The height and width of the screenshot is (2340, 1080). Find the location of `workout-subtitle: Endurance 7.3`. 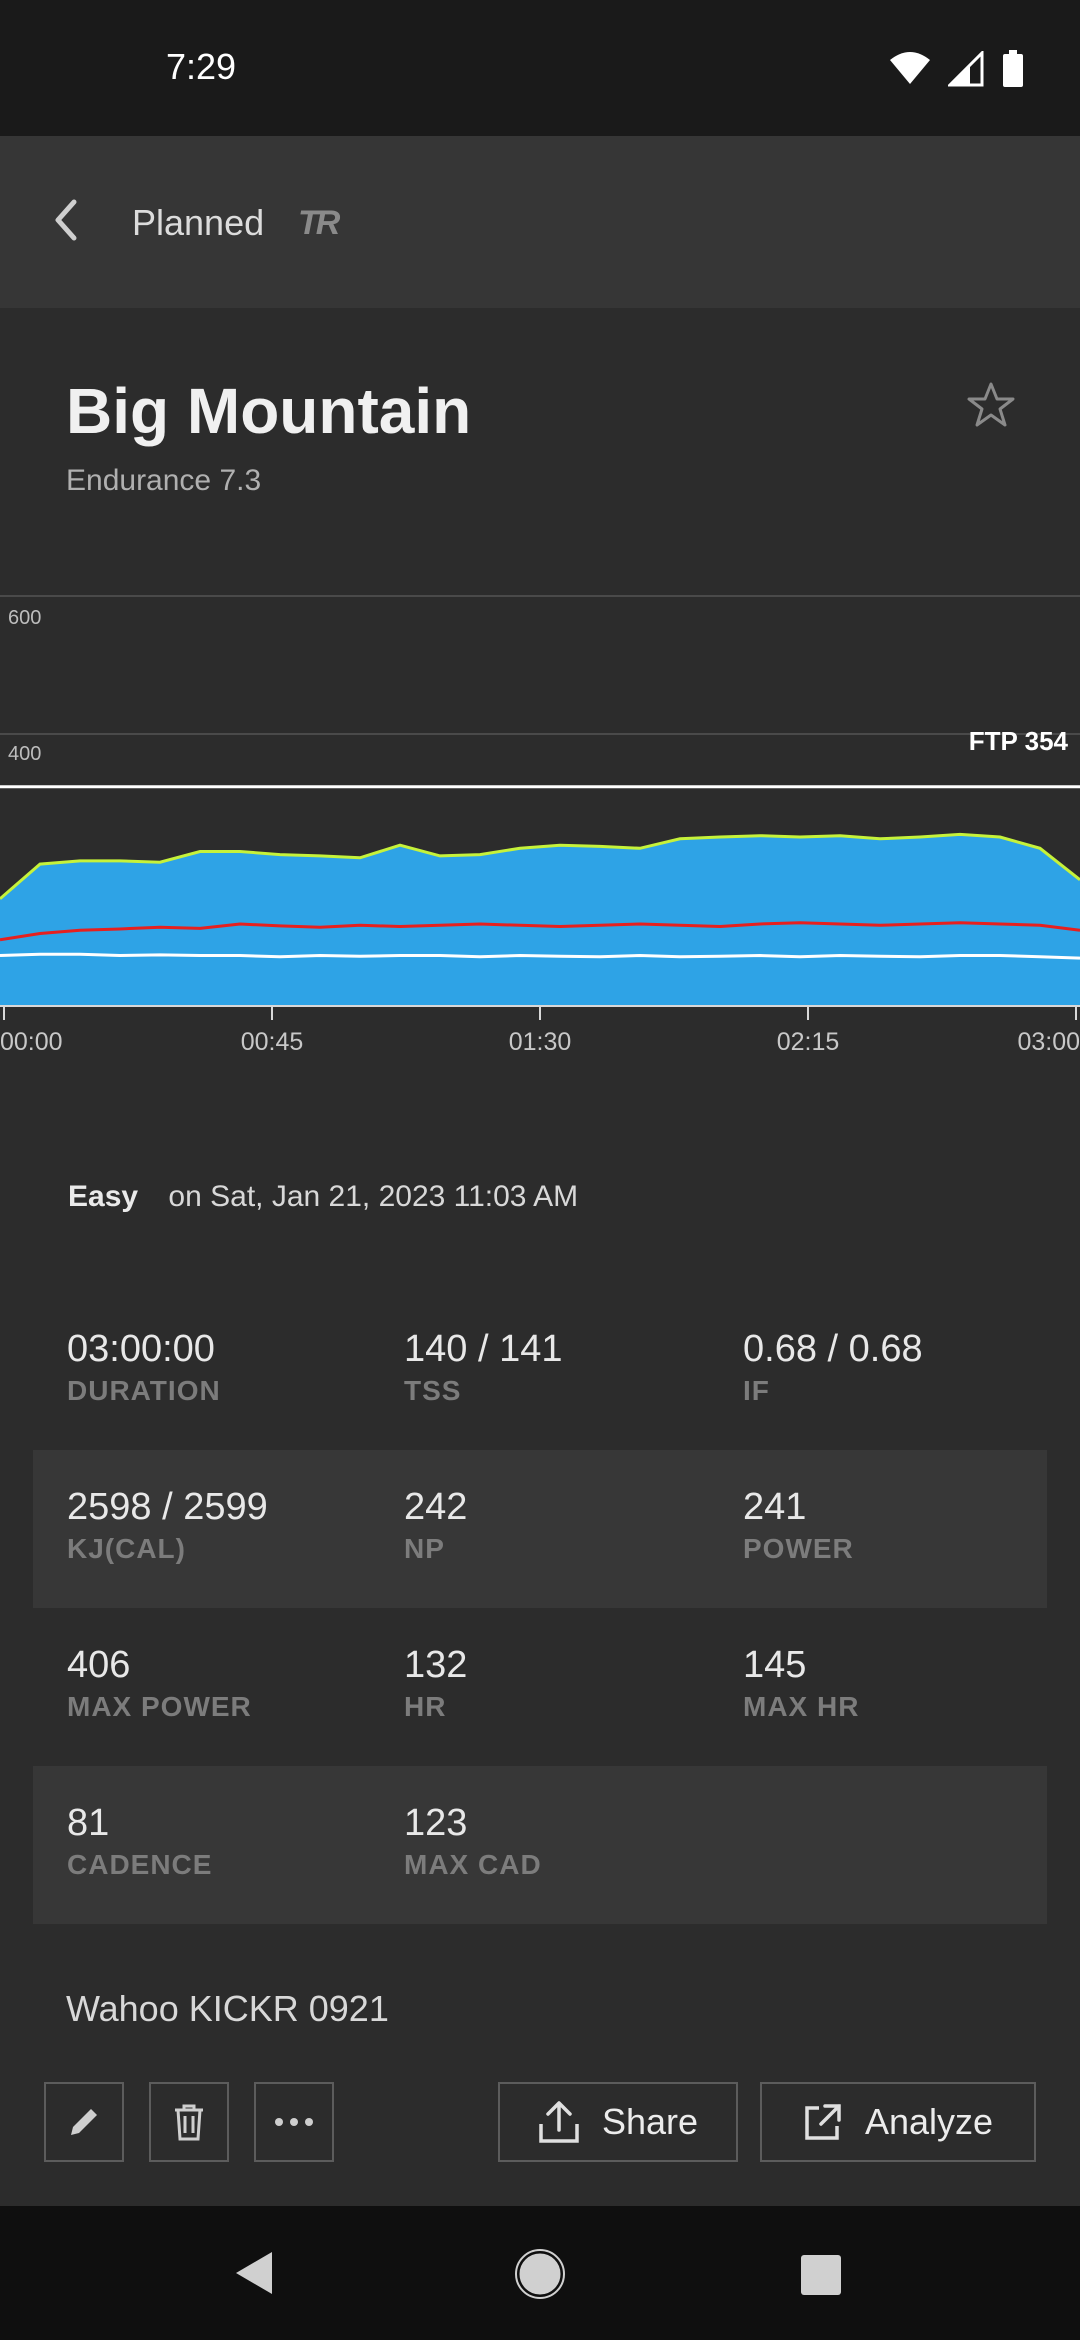

workout-subtitle: Endurance 7.3 is located at coordinates (164, 480).